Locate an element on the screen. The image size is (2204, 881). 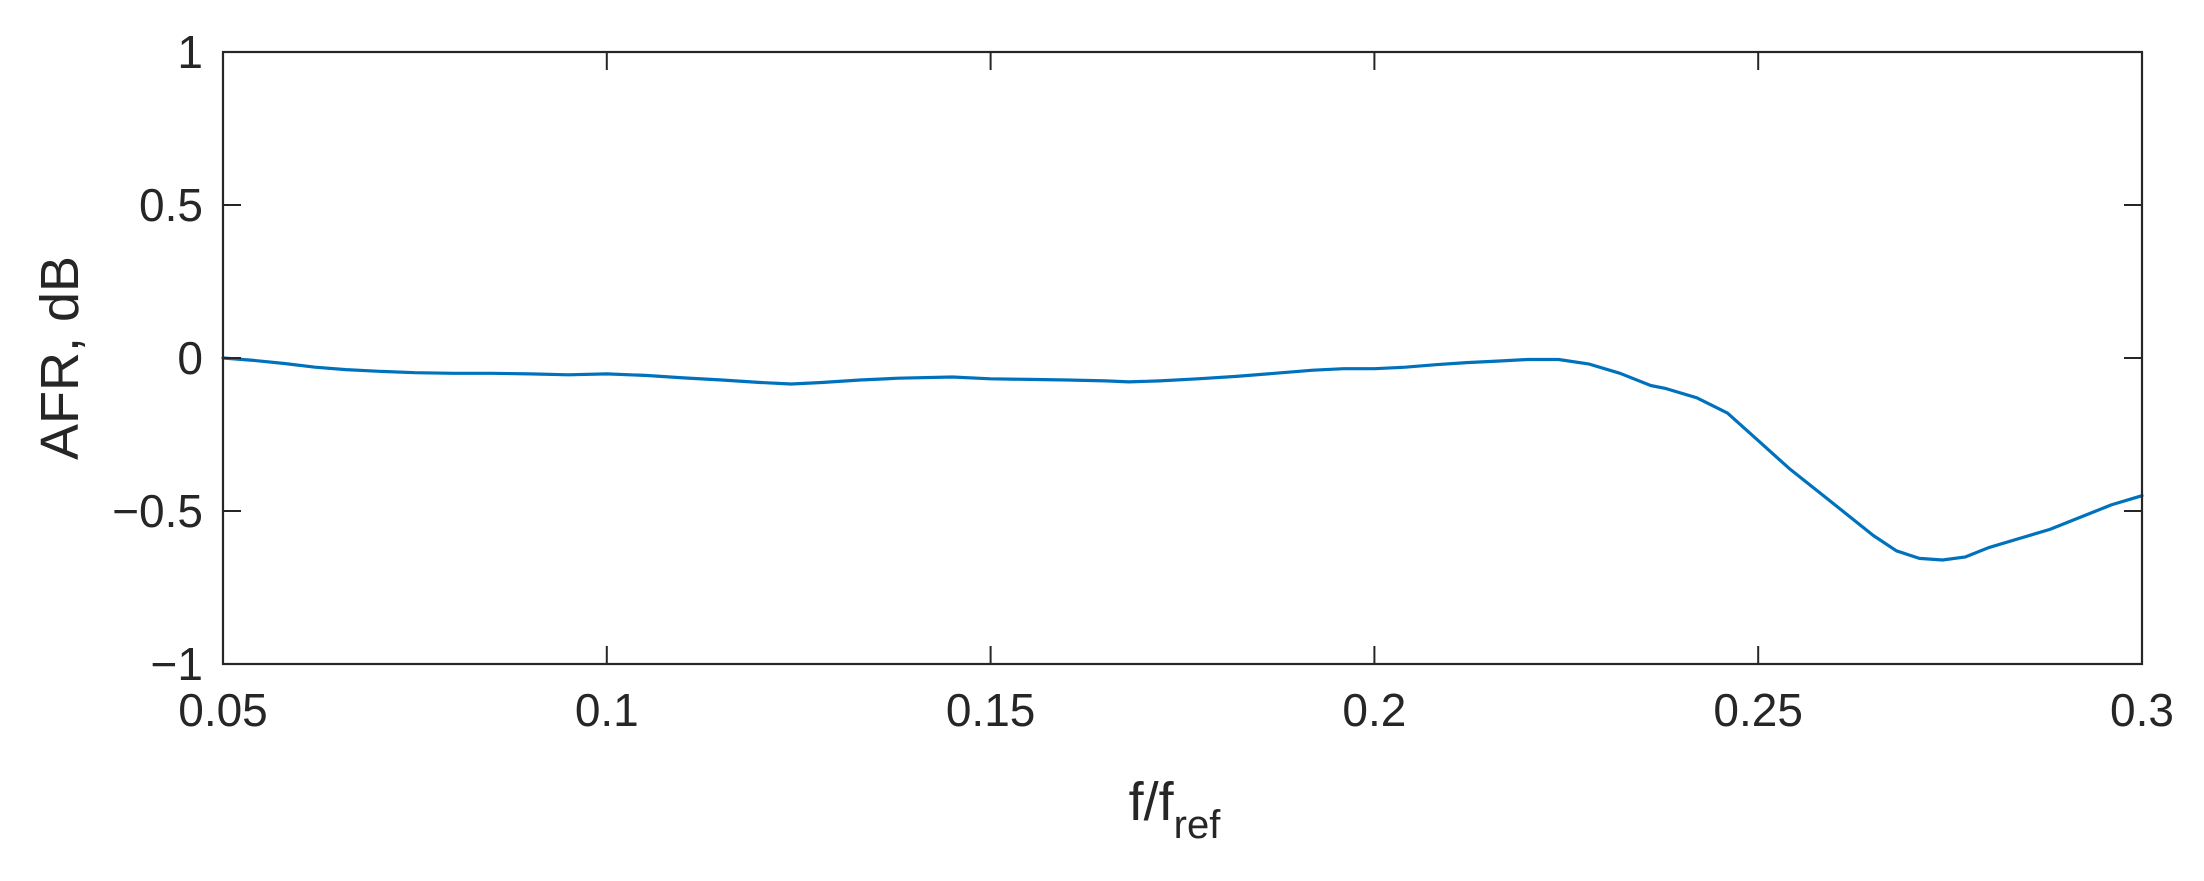
x-tick-labels: 0.05 0.1 0.15 0.2 0.25 0.3 is located at coordinates (1176, 710).